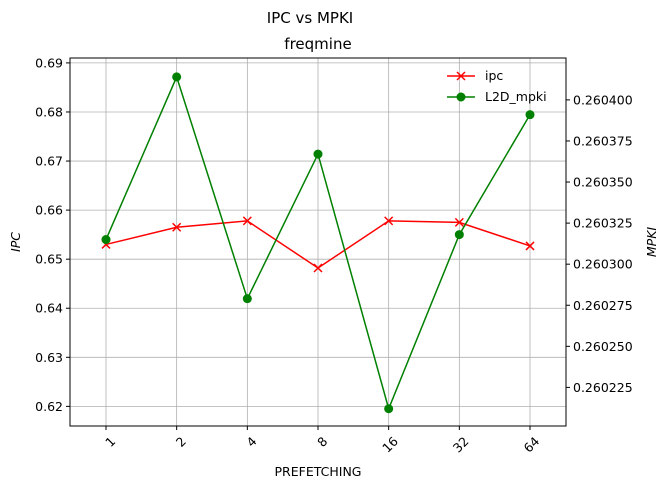 This screenshot has width=671, height=489. Describe the element at coordinates (49, 62) in the screenshot. I see `left-tick-label: 0.69` at that location.